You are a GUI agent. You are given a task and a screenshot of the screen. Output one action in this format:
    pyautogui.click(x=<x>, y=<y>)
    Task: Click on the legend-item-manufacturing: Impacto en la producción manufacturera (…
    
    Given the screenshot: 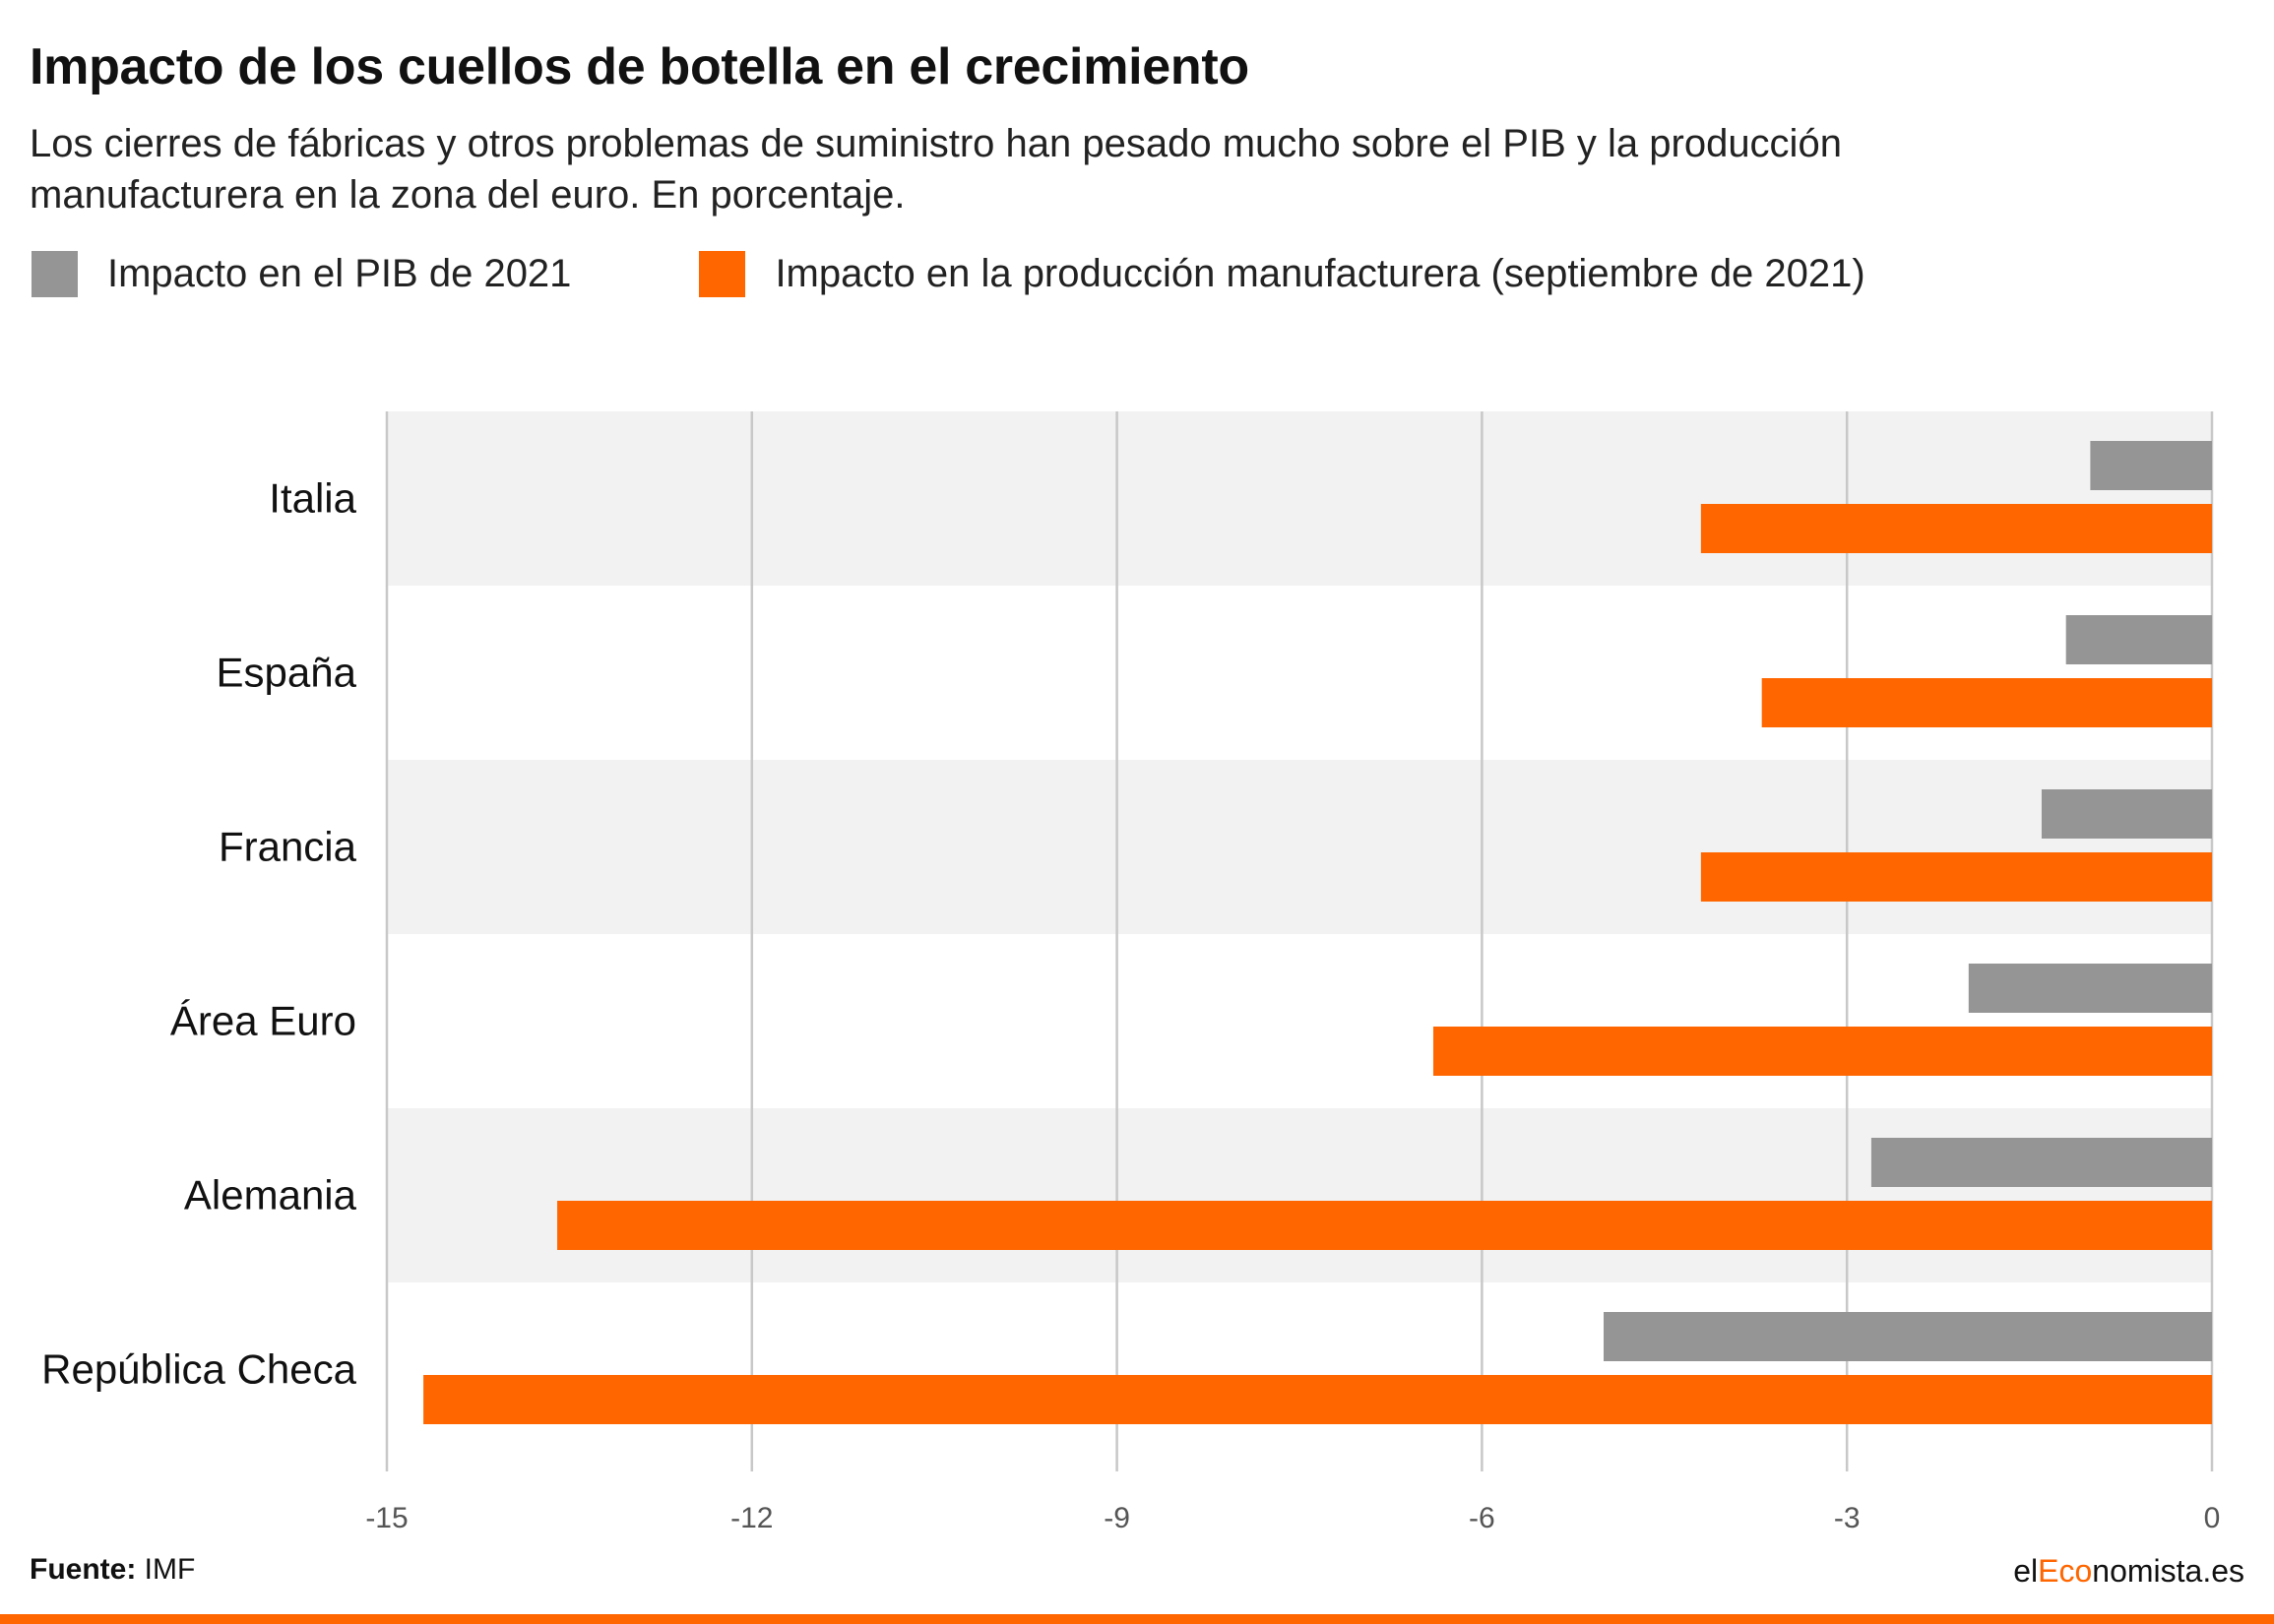 What is the action you would take?
    pyautogui.click(x=1282, y=273)
    